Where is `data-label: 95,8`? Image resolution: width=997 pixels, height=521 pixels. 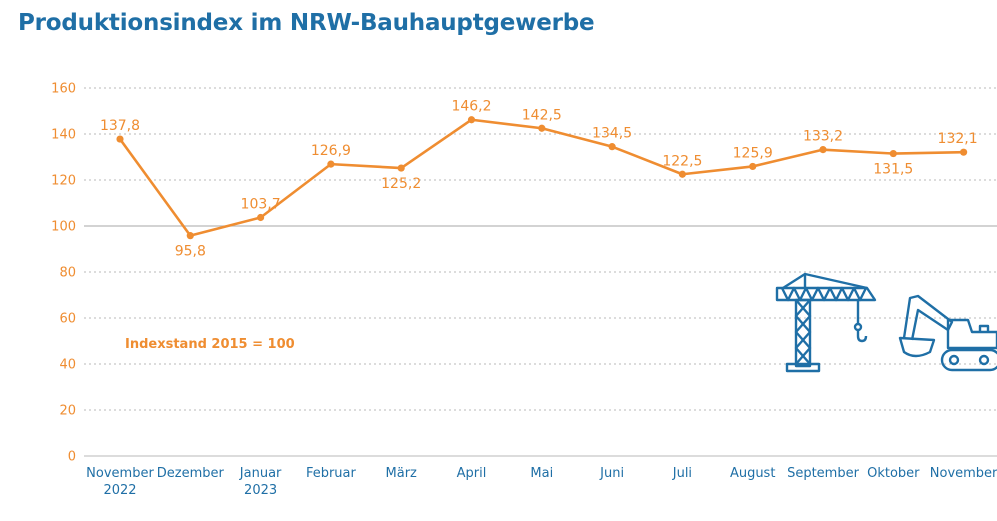 data-label: 95,8 is located at coordinates (190, 252).